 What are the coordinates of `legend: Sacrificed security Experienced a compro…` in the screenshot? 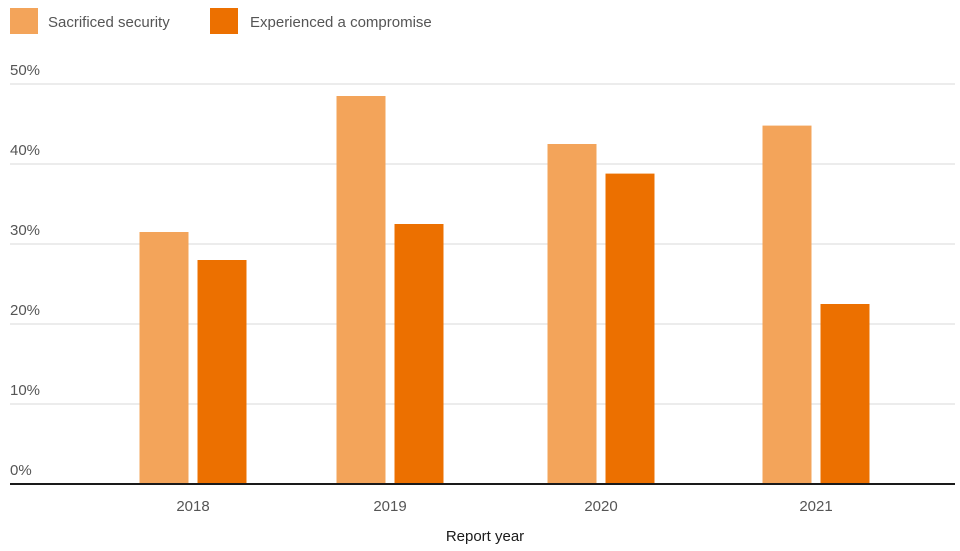 It's located at (221, 21).